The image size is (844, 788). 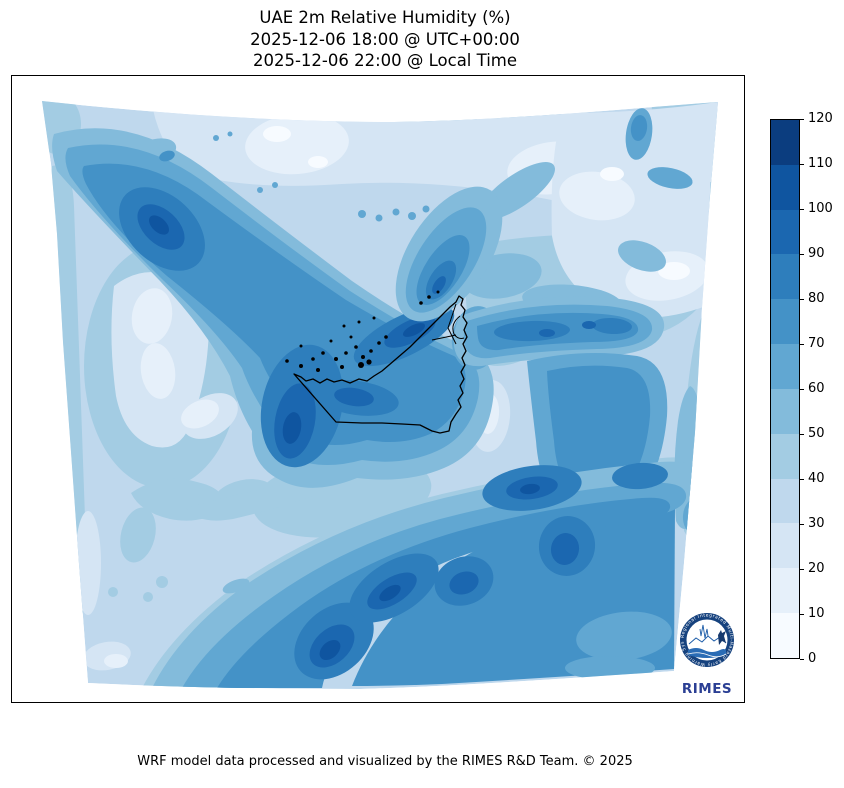 I want to click on colorbar-tick-label: 120, so click(x=820, y=118).